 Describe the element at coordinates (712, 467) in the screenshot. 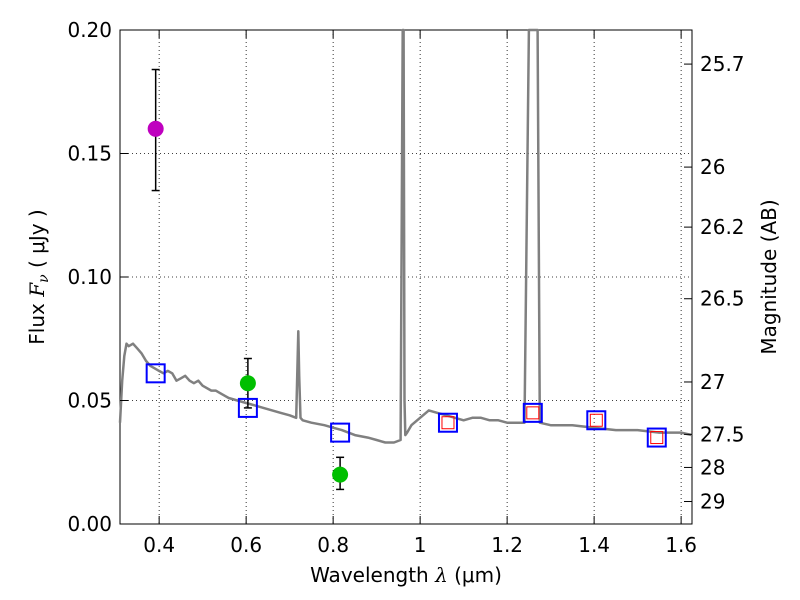

I see `y2-tick-label: 28` at that location.